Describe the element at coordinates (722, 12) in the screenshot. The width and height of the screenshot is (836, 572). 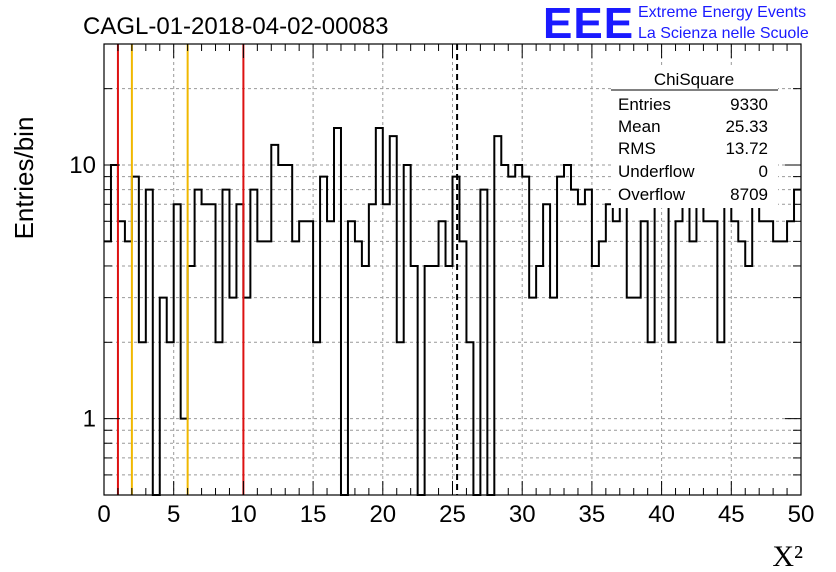
I see `brand-line-1: Extreme Energy Events` at that location.